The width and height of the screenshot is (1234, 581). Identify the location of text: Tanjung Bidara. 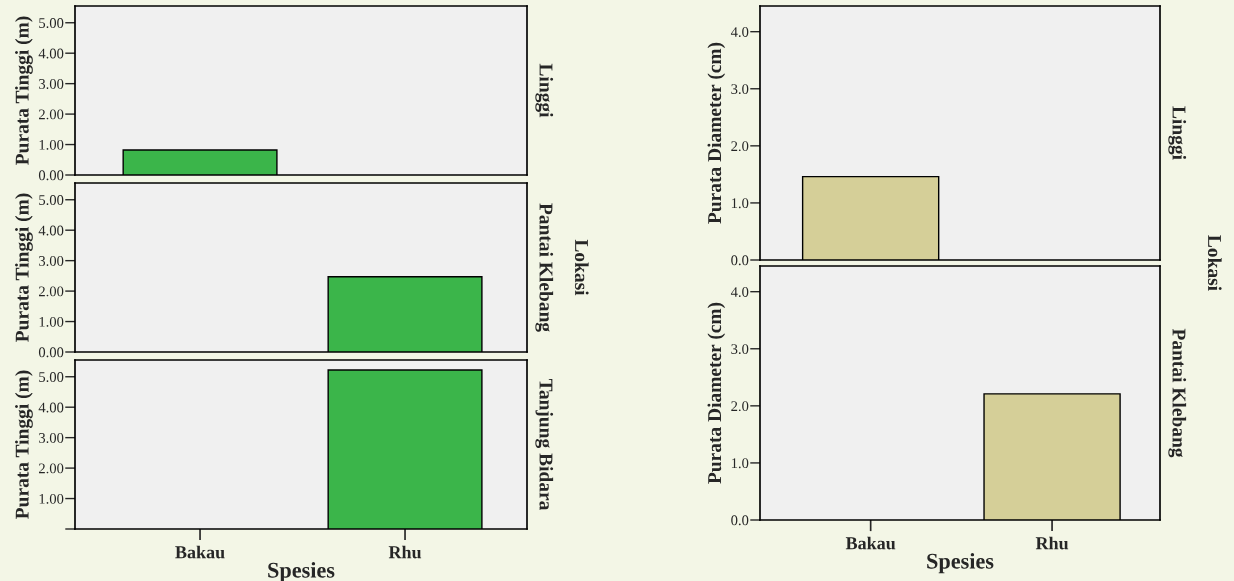
(544, 444).